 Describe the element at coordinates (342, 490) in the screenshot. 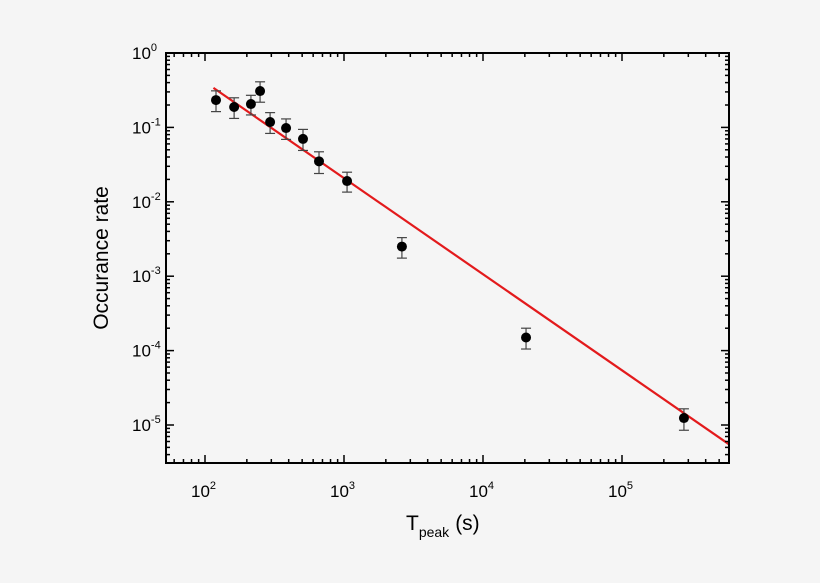

I see `x-tick-label: 10³` at that location.